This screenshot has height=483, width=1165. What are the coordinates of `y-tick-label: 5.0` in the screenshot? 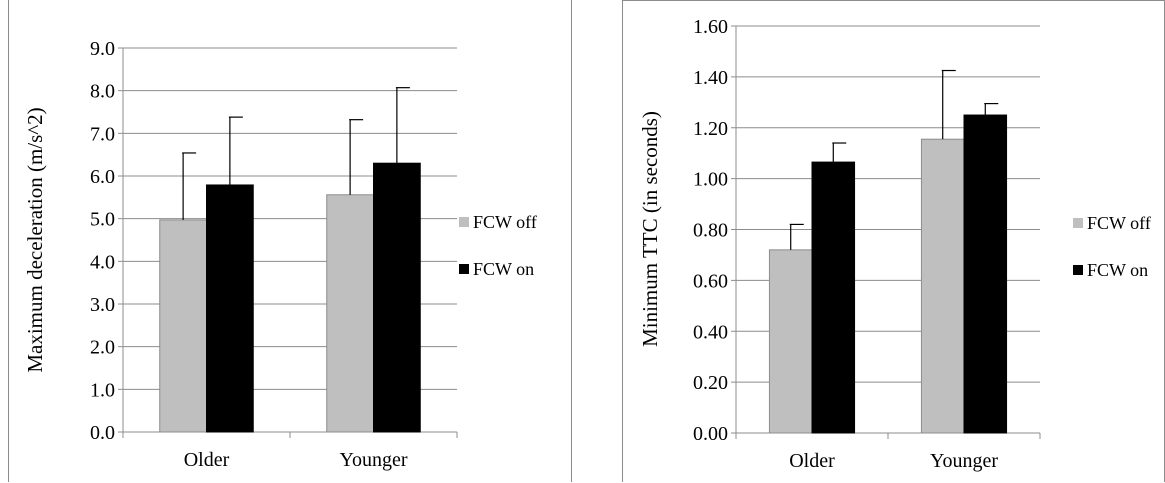 It's located at (102, 220).